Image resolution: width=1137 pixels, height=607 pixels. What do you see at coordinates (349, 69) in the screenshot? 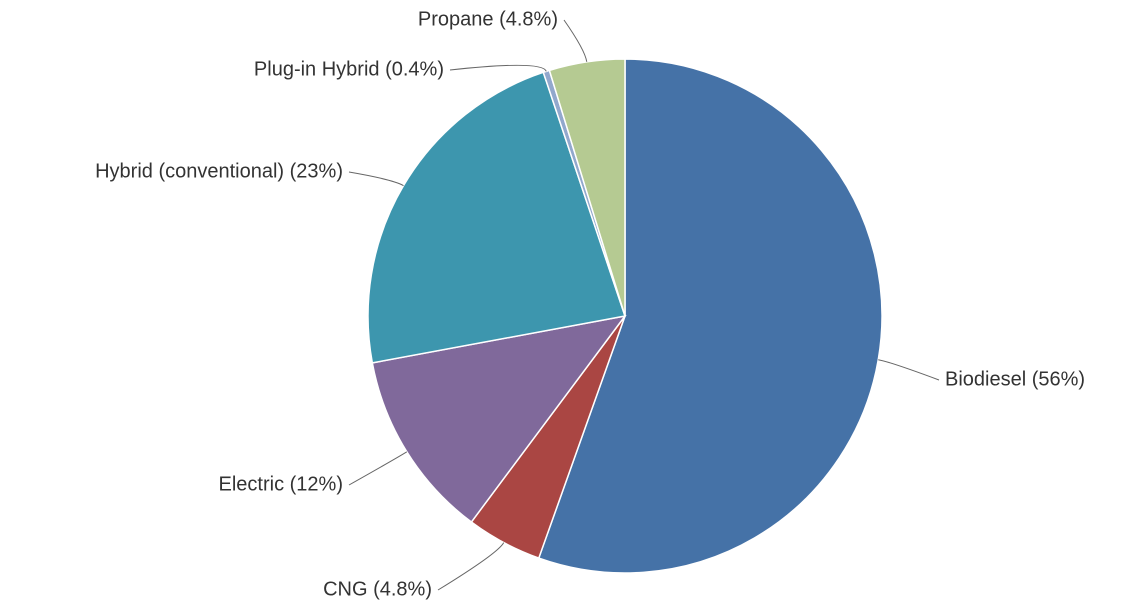
I see `slice-label: Plug-in Hybrid (0.4%)` at bounding box center [349, 69].